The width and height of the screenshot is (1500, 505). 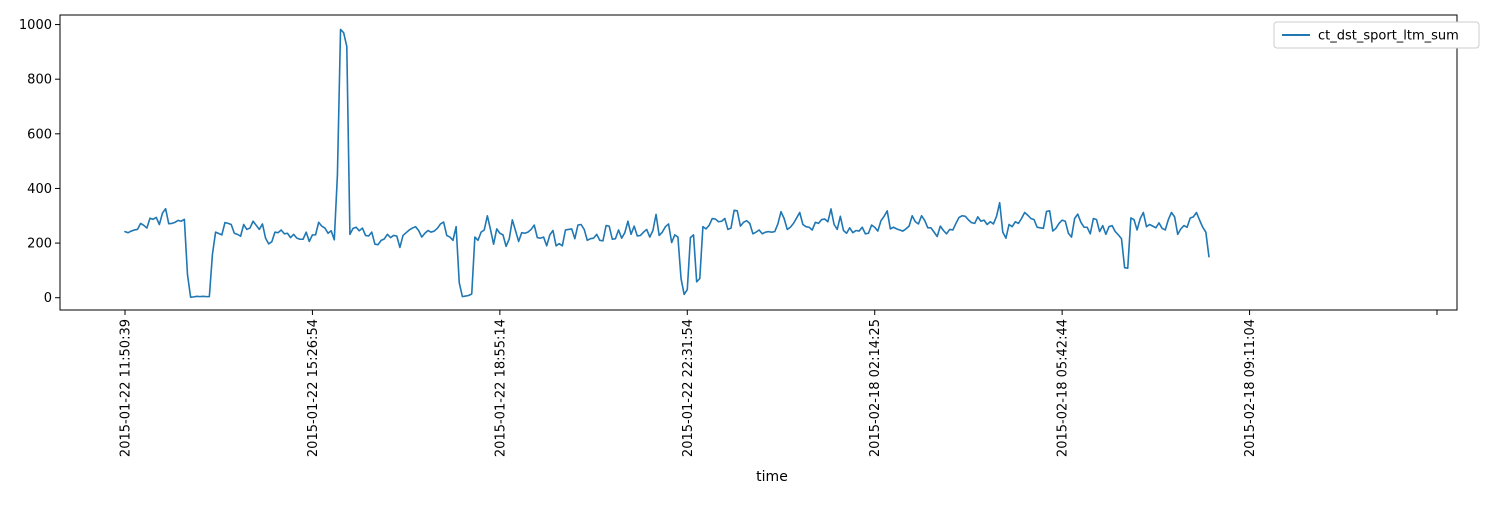 I want to click on x-axis-label: time, so click(x=772, y=477).